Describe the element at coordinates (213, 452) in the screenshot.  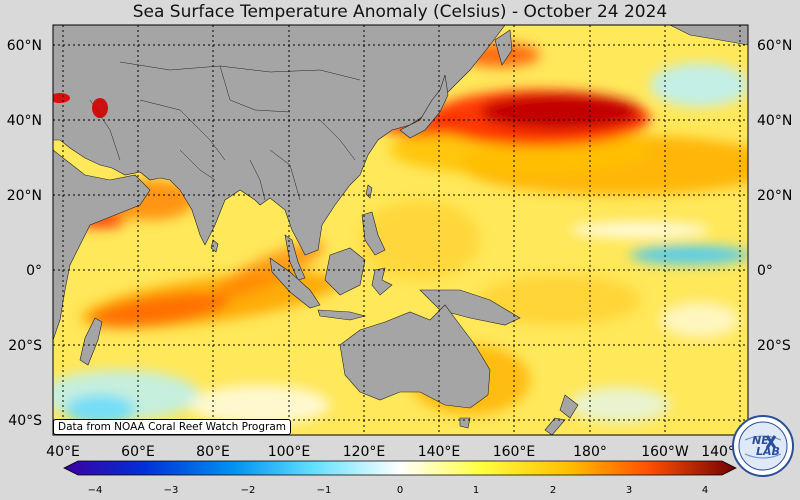
I see `lon-label: 80°E` at that location.